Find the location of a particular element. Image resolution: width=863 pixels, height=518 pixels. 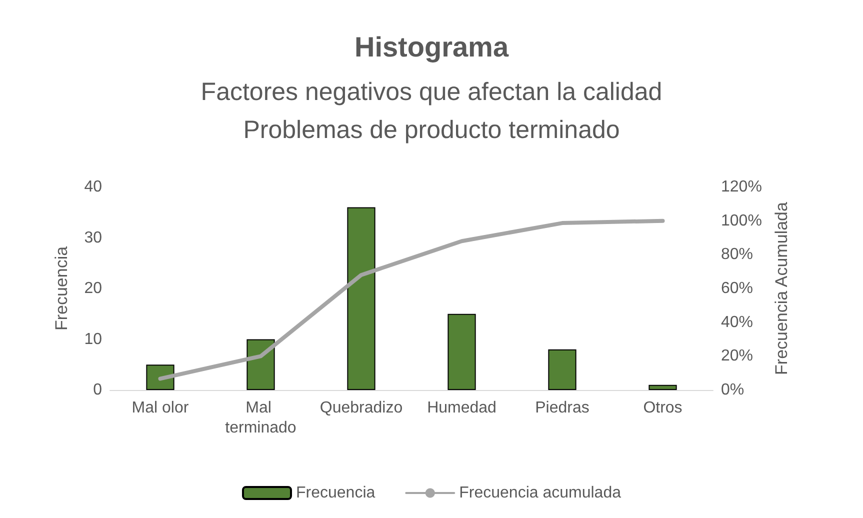

legend-label: Frecuencia is located at coordinates (336, 493).